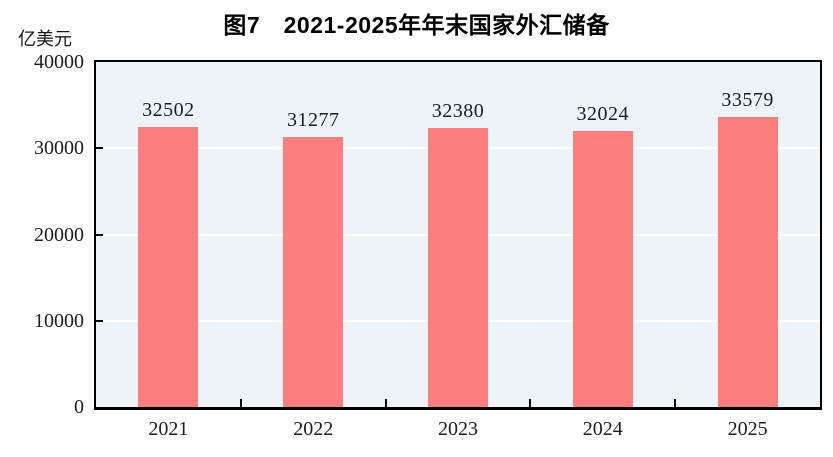  What do you see at coordinates (313, 429) in the screenshot?
I see `x-axis-tick-label-2022: 2022` at bounding box center [313, 429].